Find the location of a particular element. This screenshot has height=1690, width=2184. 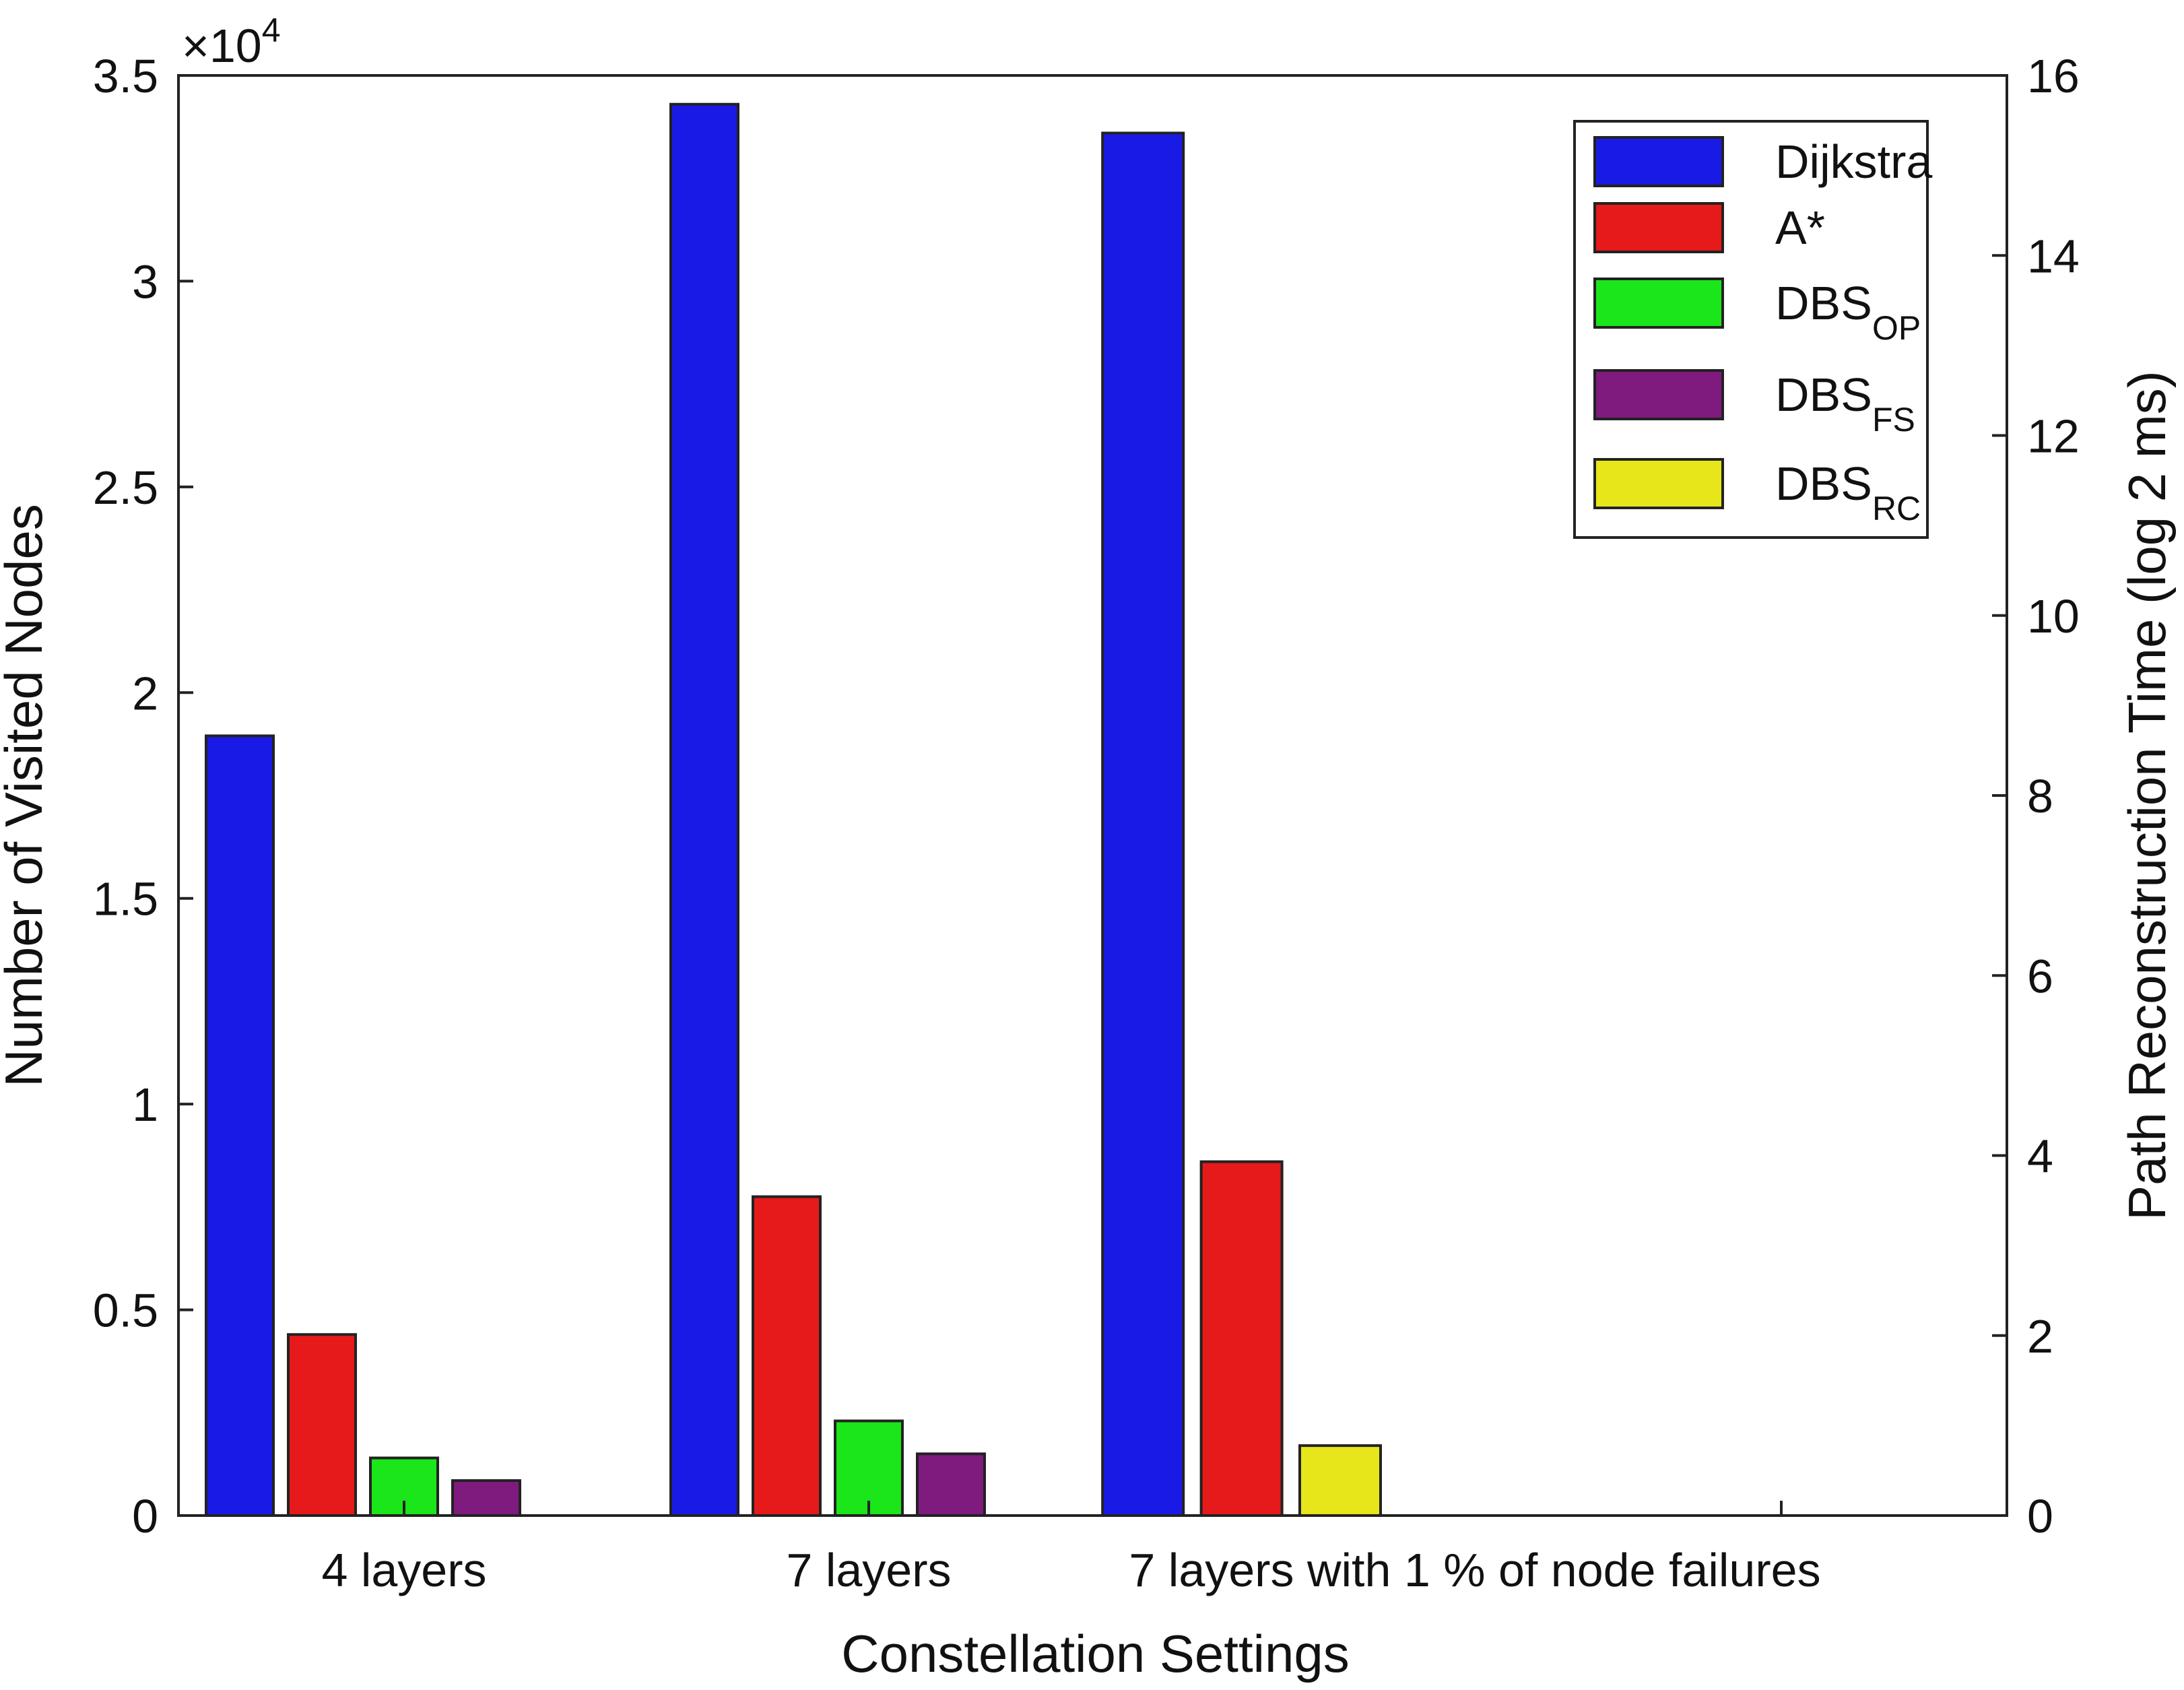

y-exponent-base: ×10 is located at coordinates (222, 46).